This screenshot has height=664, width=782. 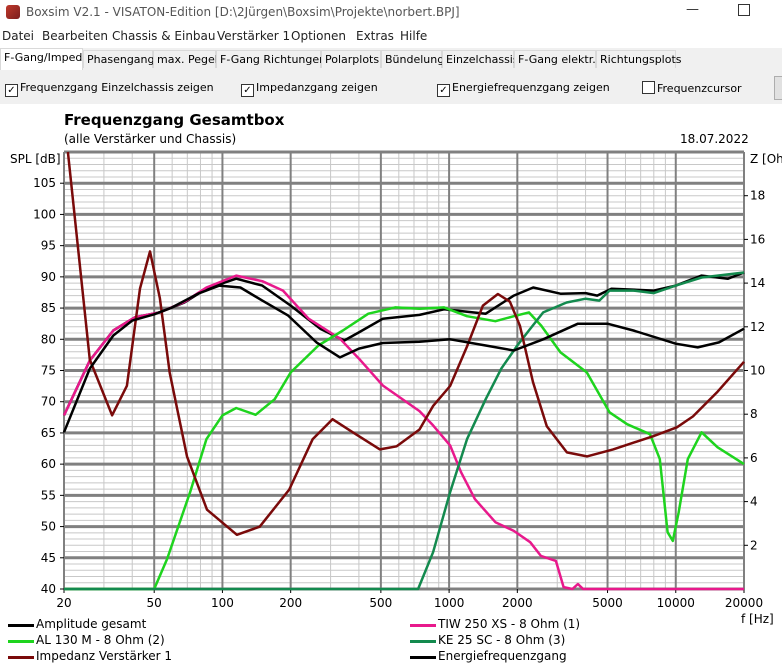 I want to click on tab-einzelchassis: Einzelchassis, so click(x=480, y=59).